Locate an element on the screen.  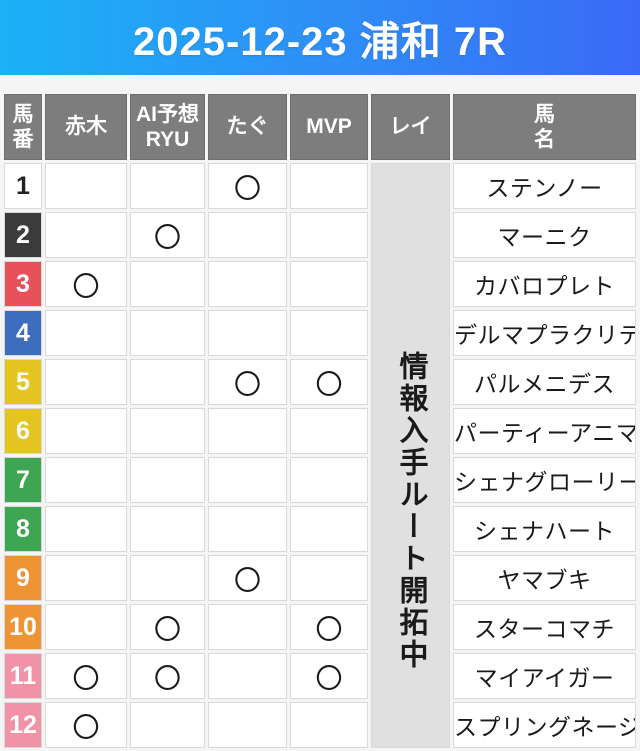
col-header-horse-number: 馬 番 is located at coordinates (23, 127).